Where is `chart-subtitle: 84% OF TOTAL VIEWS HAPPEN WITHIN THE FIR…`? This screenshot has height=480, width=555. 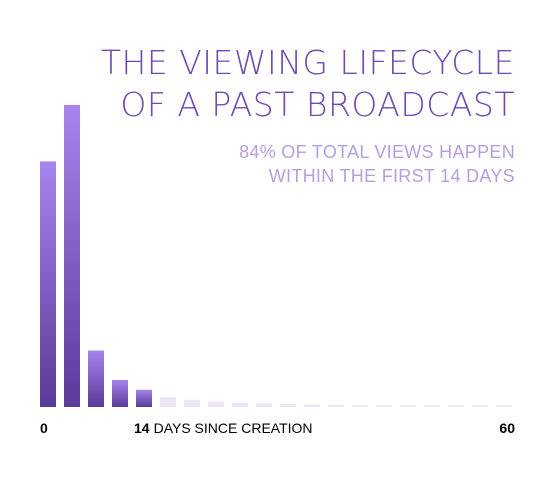
chart-subtitle: 84% OF TOTAL VIEWS HAPPEN WITHIN THE FIR… is located at coordinates (377, 164).